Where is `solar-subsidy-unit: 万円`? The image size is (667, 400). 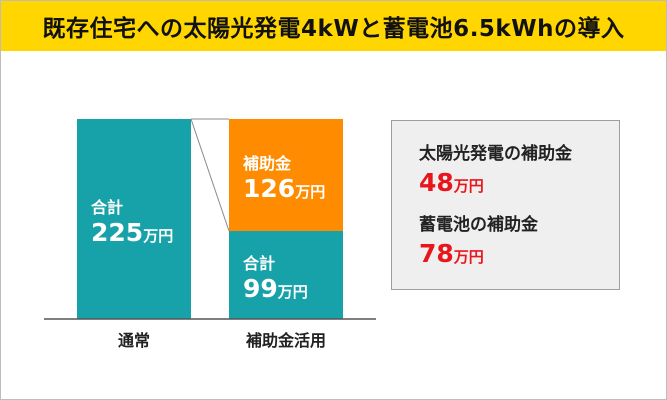 solar-subsidy-unit: 万円 is located at coordinates (468, 186).